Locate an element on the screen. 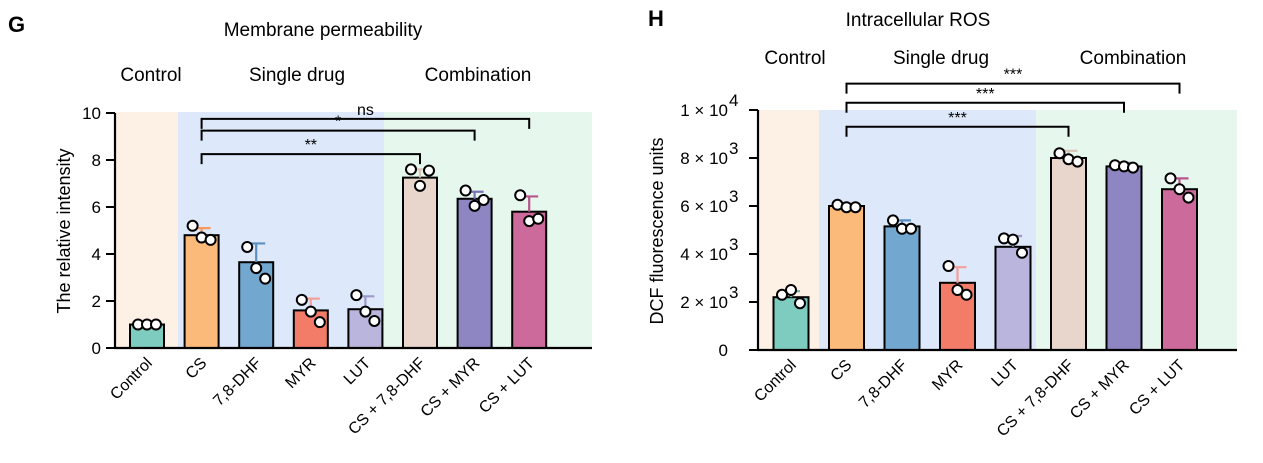 The height and width of the screenshot is (463, 1263). x-tick-label: CS + LUT is located at coordinates (1157, 388).